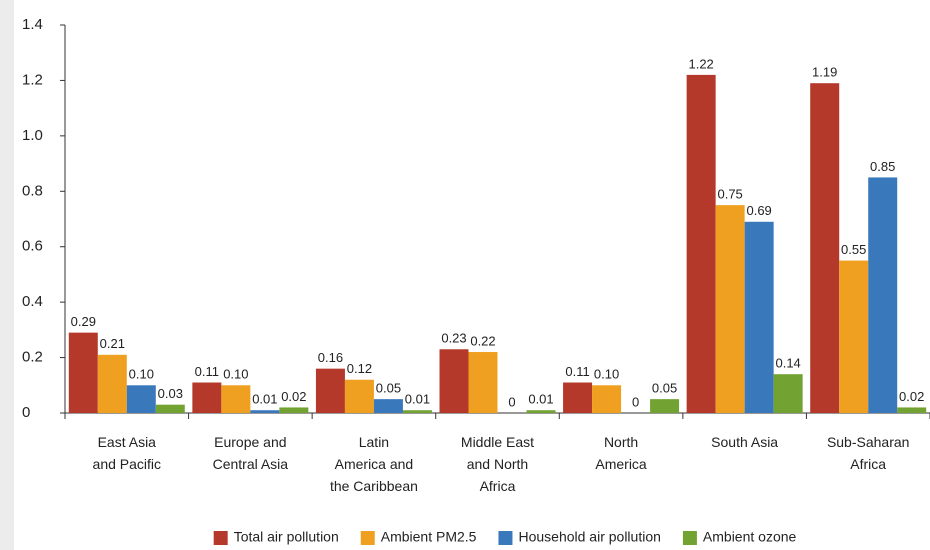 This screenshot has height=550, width=930. Describe the element at coordinates (127, 453) in the screenshot. I see `x-tick-label: East Asia and Pacific` at that location.